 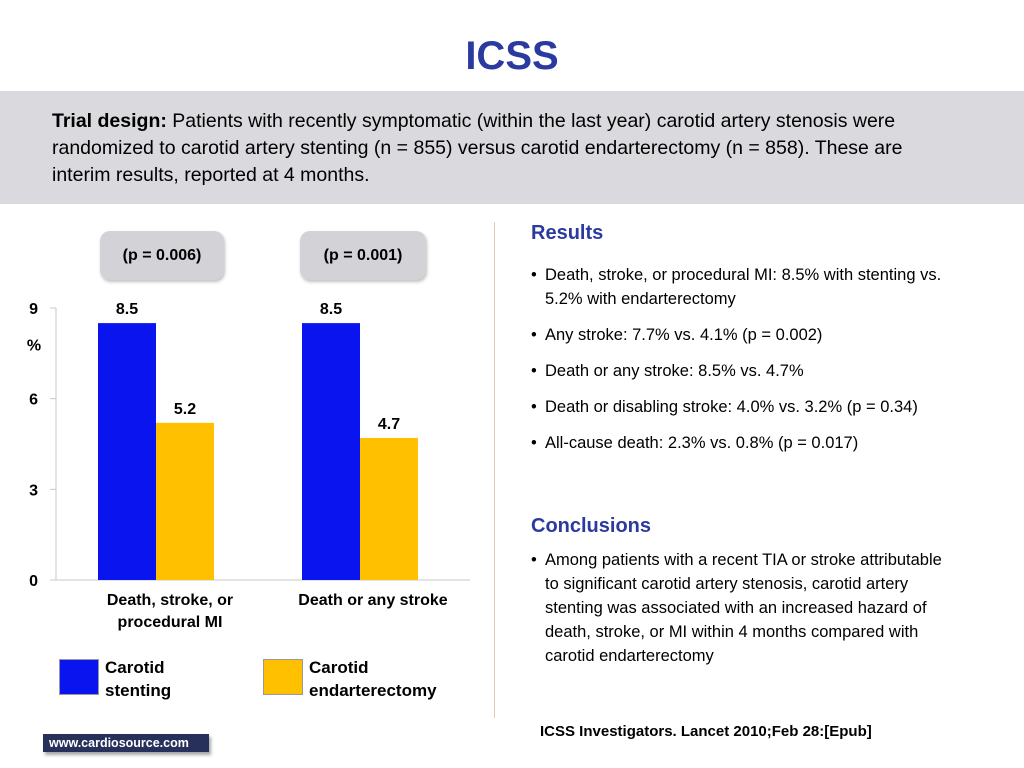 I want to click on trial-design-label: Trial design:, so click(x=109, y=121).